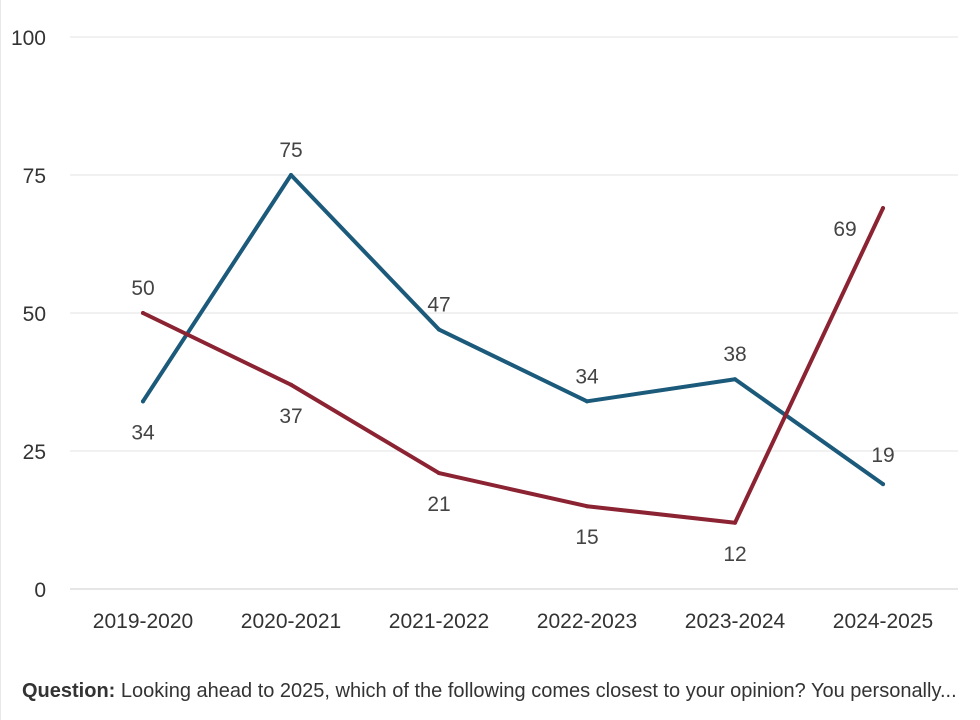 This screenshot has width=980, height=720. What do you see at coordinates (735, 621) in the screenshot?
I see `x-tick-label: 2023-2024` at bounding box center [735, 621].